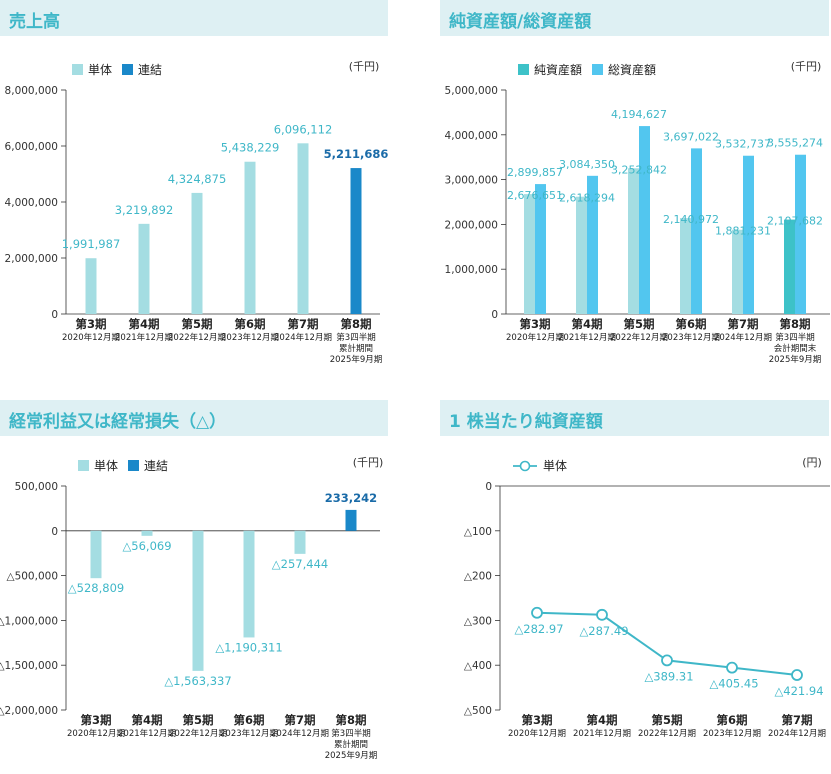 The height and width of the screenshot is (774, 831). What do you see at coordinates (29, 666) in the screenshot?
I see `y-tick-label: △1,500,000` at bounding box center [29, 666].